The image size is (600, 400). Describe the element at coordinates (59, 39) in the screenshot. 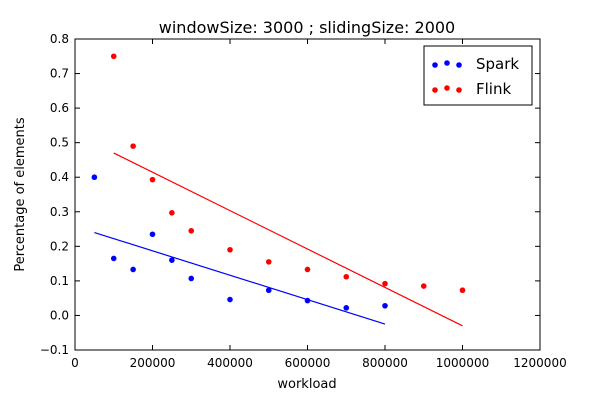

I see `y-tick-label: 0.8` at that location.